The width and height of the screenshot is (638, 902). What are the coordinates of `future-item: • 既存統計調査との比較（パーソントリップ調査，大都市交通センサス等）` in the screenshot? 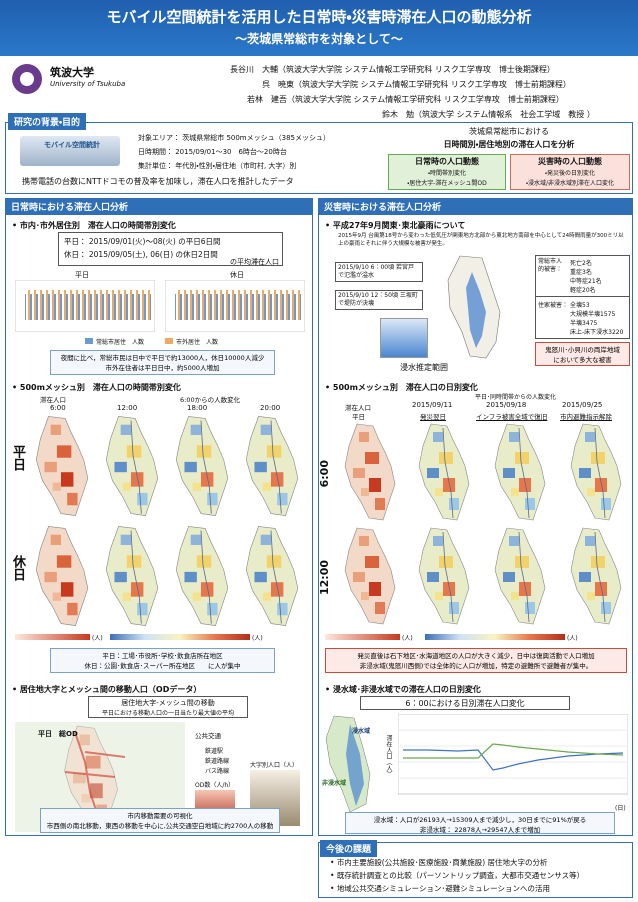 It's located at (457, 875).